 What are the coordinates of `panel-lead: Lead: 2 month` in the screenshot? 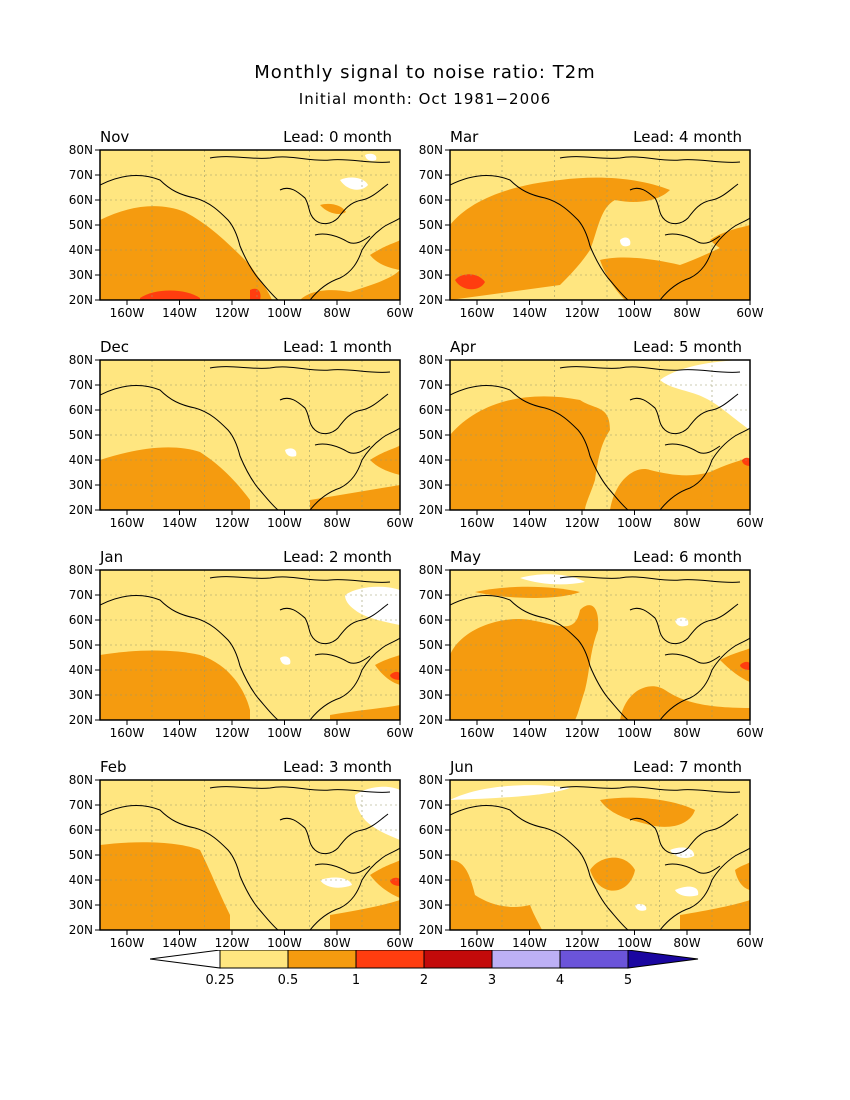 It's located at (337, 557).